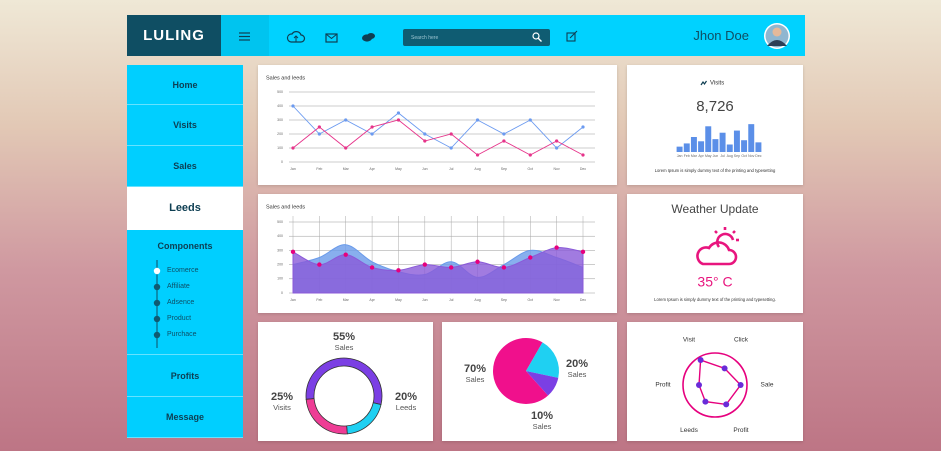  Describe the element at coordinates (717, 246) in the screenshot. I see `weather-icon` at that location.